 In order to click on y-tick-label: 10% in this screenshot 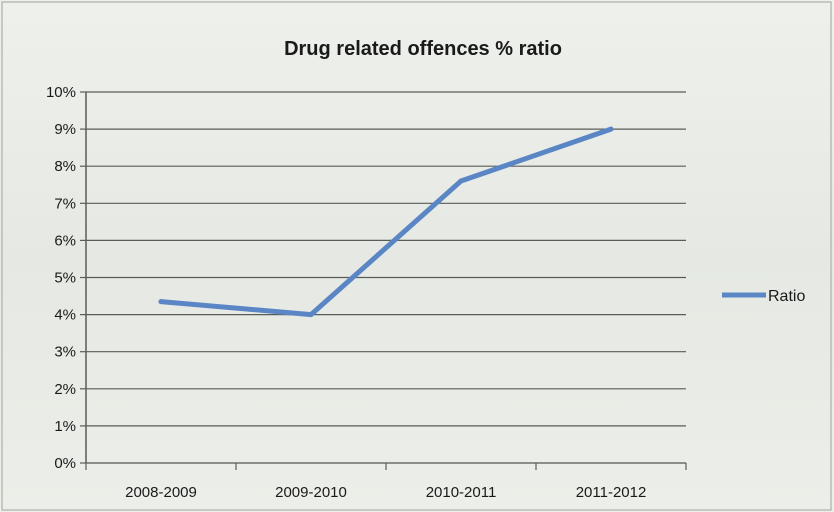, I will do `click(61, 92)`.